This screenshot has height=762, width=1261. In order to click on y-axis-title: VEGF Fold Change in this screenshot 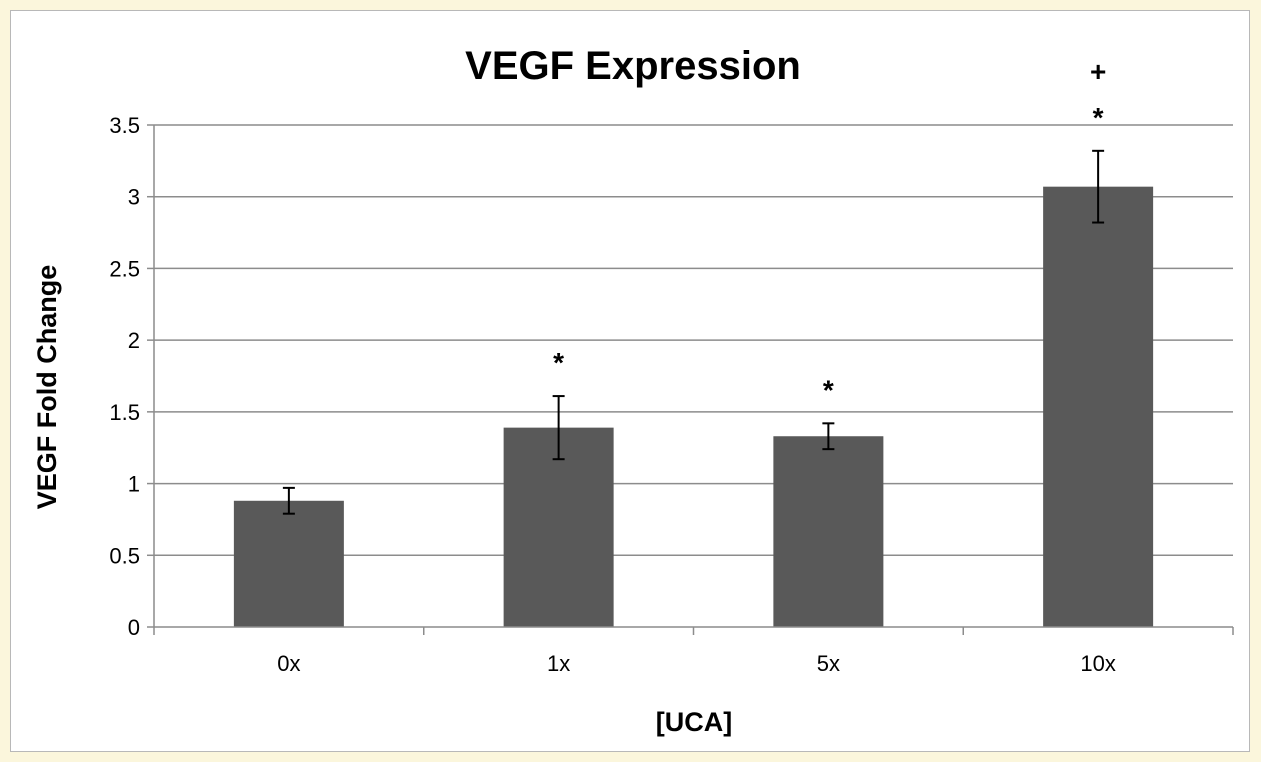, I will do `click(47, 387)`.